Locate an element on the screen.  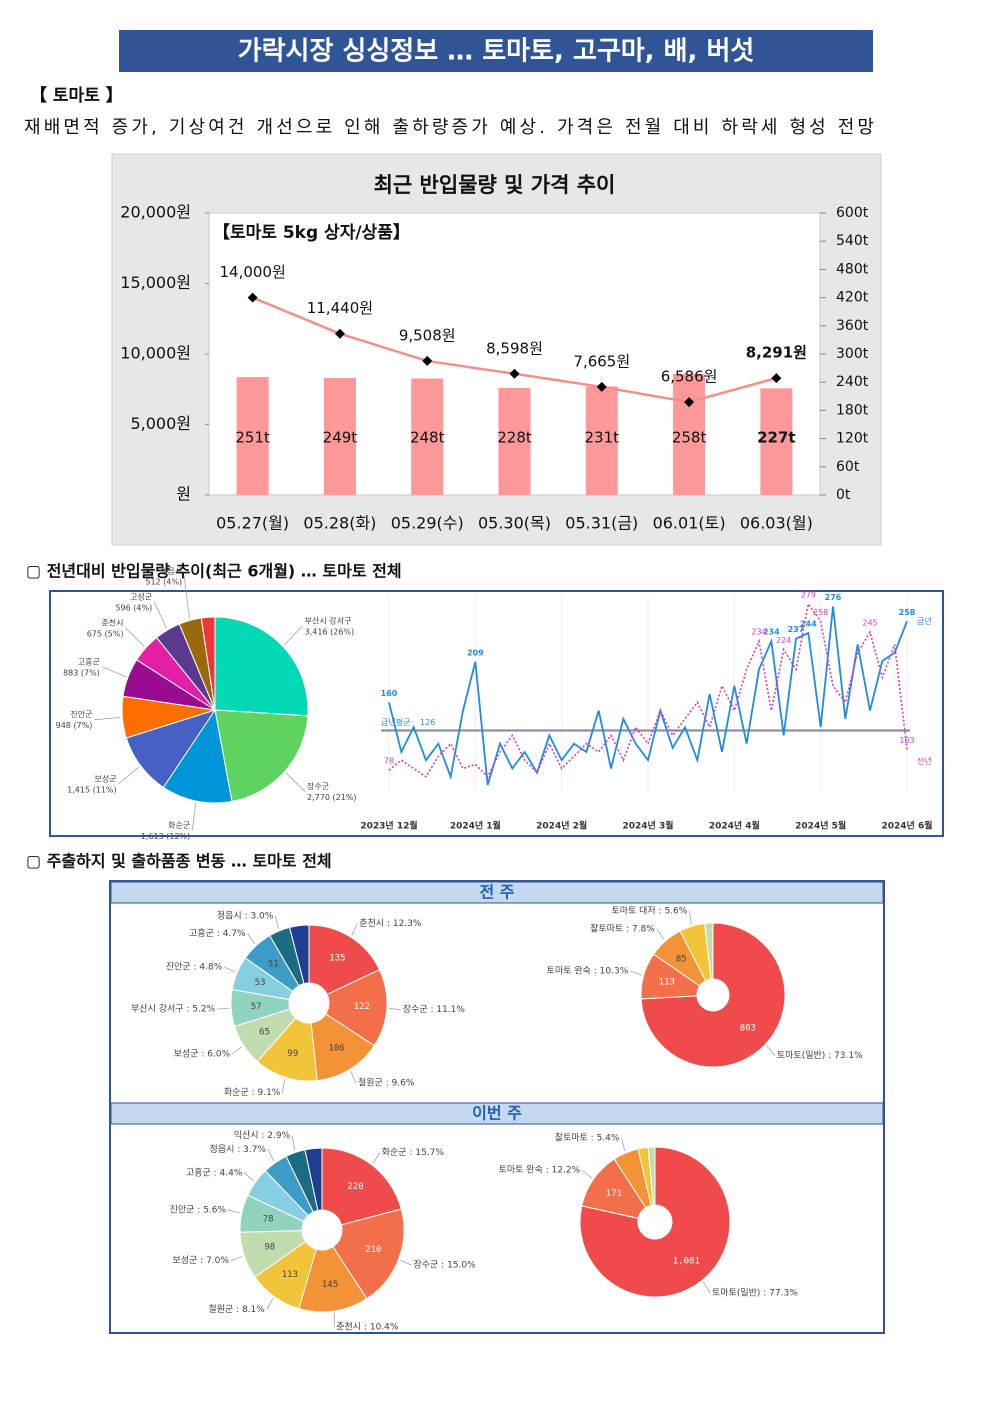
week-title: 이번 주 is located at coordinates (497, 1113).